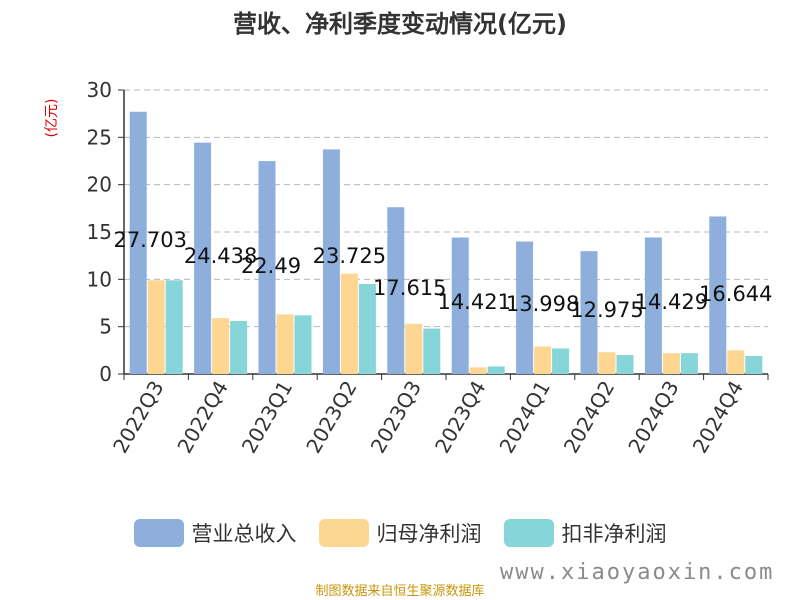  I want to click on legend-label-net-profit: 归母净利润, so click(429, 534).